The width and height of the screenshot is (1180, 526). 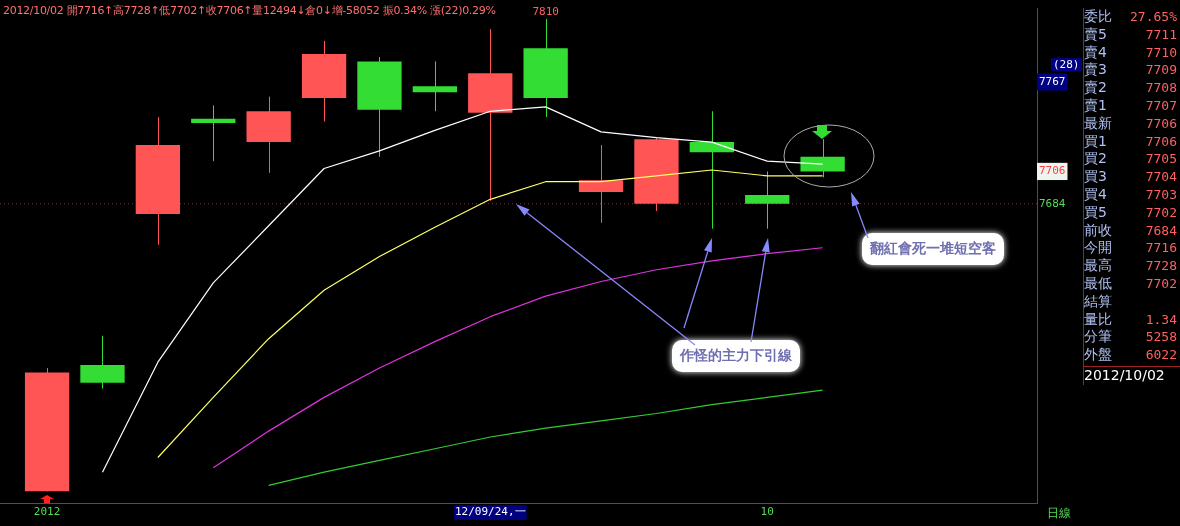 What do you see at coordinates (1130, 69) in the screenshot?
I see `text: 賣3 7709` at bounding box center [1130, 69].